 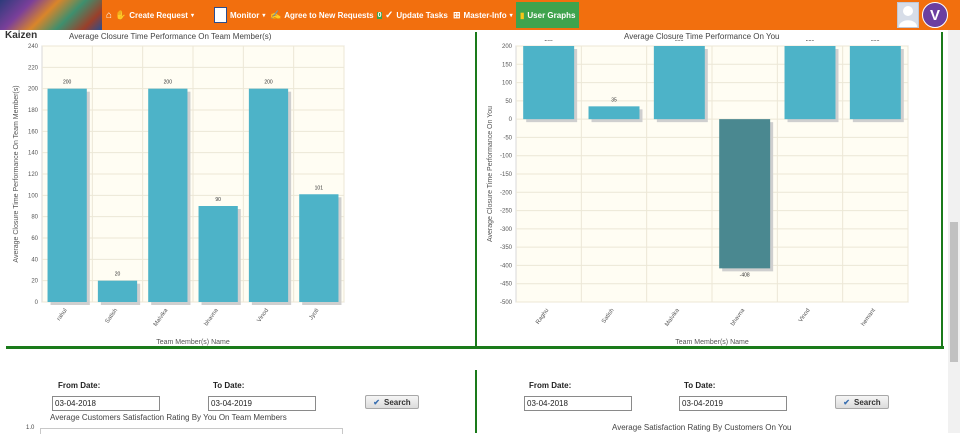 What do you see at coordinates (33, 47) in the screenshot?
I see `y-tick-label: 240` at bounding box center [33, 47].